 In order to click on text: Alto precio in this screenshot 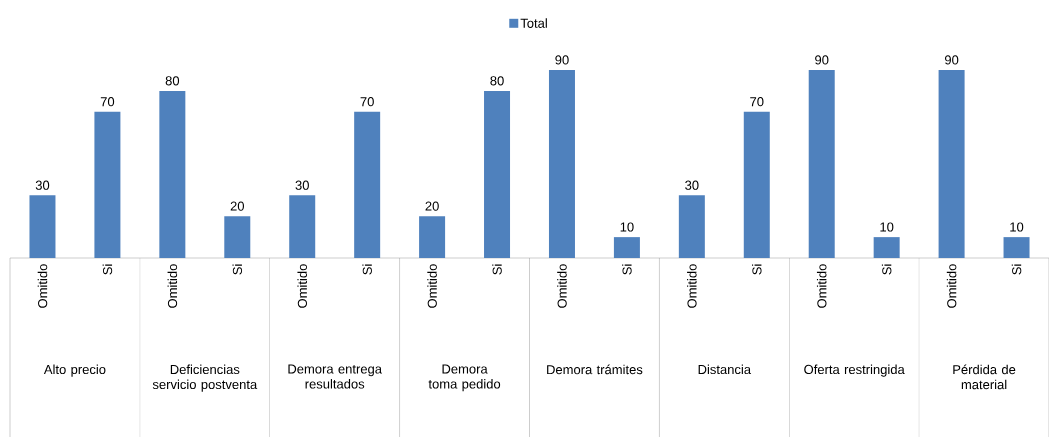, I will do `click(74, 370)`.